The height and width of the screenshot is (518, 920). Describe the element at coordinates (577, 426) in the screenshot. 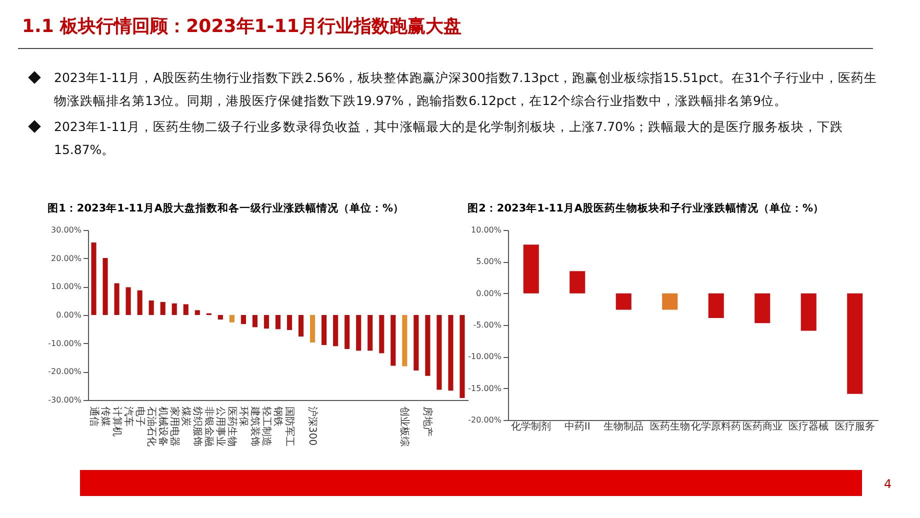

I see `x-tick-label: 中药II` at that location.